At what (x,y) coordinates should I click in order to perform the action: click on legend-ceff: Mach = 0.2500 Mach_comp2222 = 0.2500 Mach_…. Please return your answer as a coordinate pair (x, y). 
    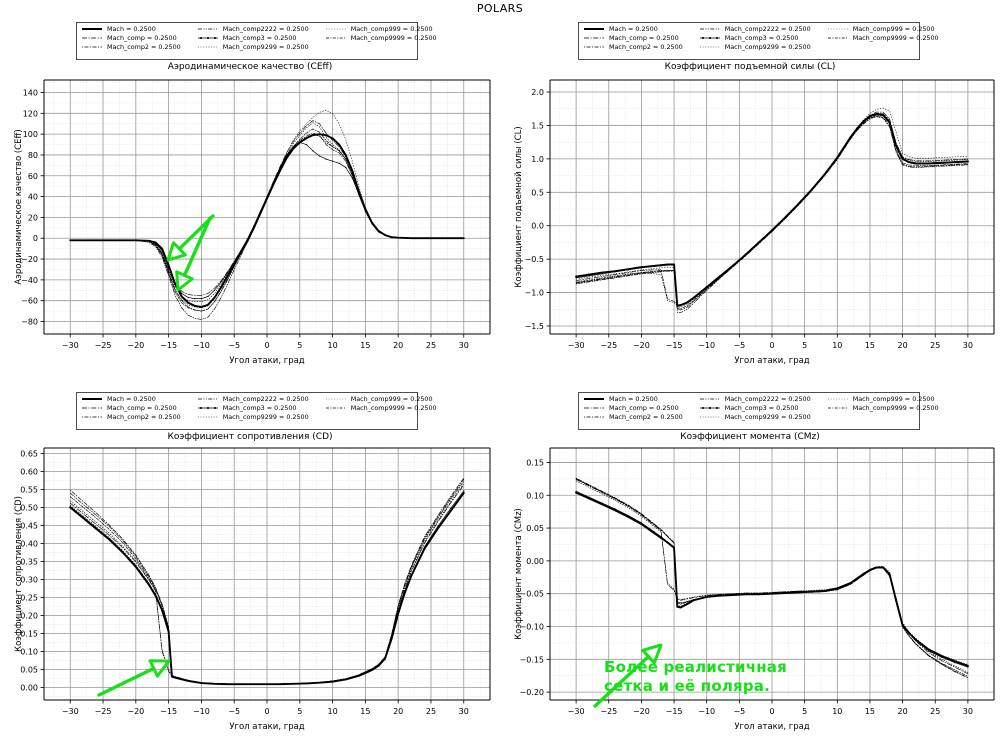
    Looking at the image, I should click on (256, 41).